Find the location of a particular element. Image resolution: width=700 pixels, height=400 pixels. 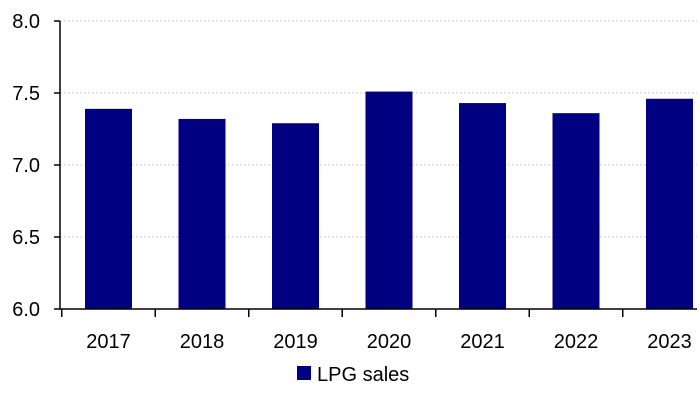

x-axis-ticks: 2017 2018 2019 2020 2021 2022 2023 is located at coordinates (376, 331).